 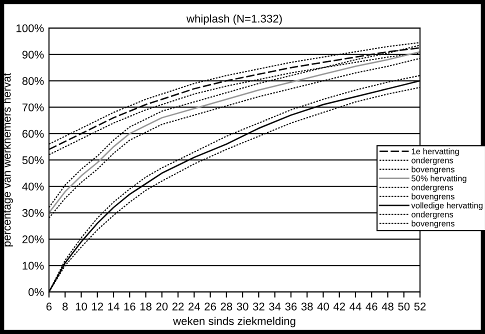 What do you see at coordinates (178, 306) in the screenshot?
I see `x-tick-label: 22` at bounding box center [178, 306].